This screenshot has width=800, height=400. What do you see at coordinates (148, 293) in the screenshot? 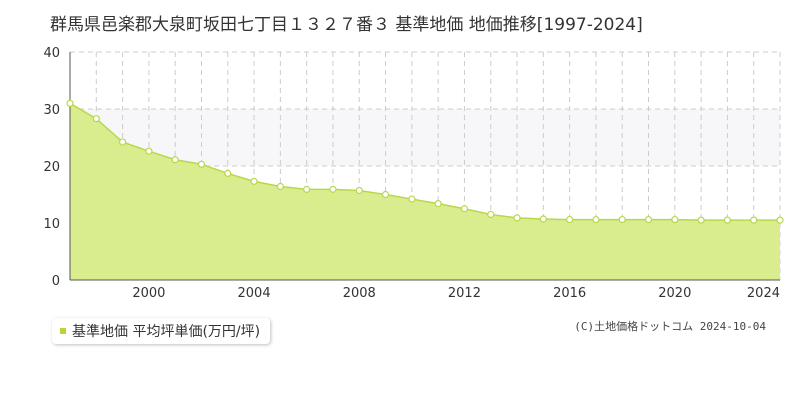
I see `x-tick-label: 2000` at bounding box center [148, 293].